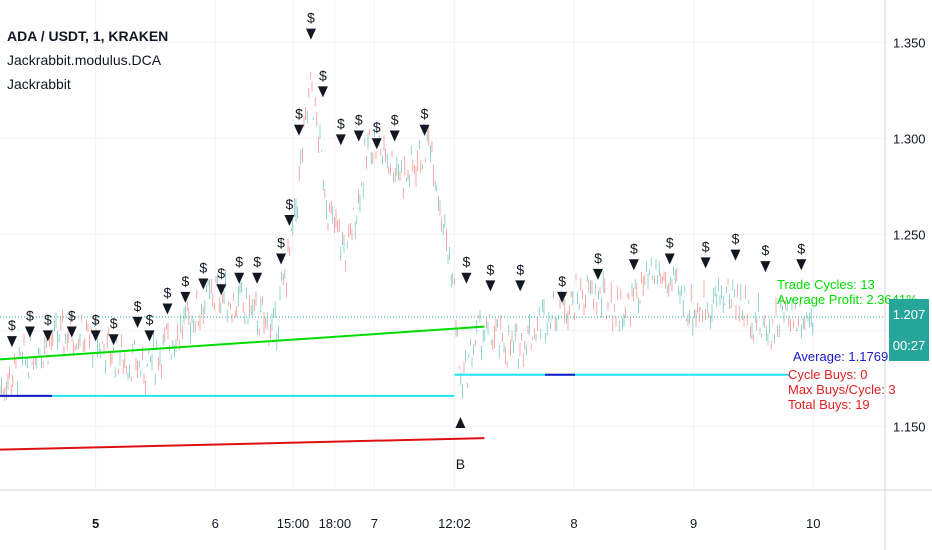 This screenshot has width=932, height=550. I want to click on study-name: Jackrabbit.modulus.DCA, so click(84, 60).